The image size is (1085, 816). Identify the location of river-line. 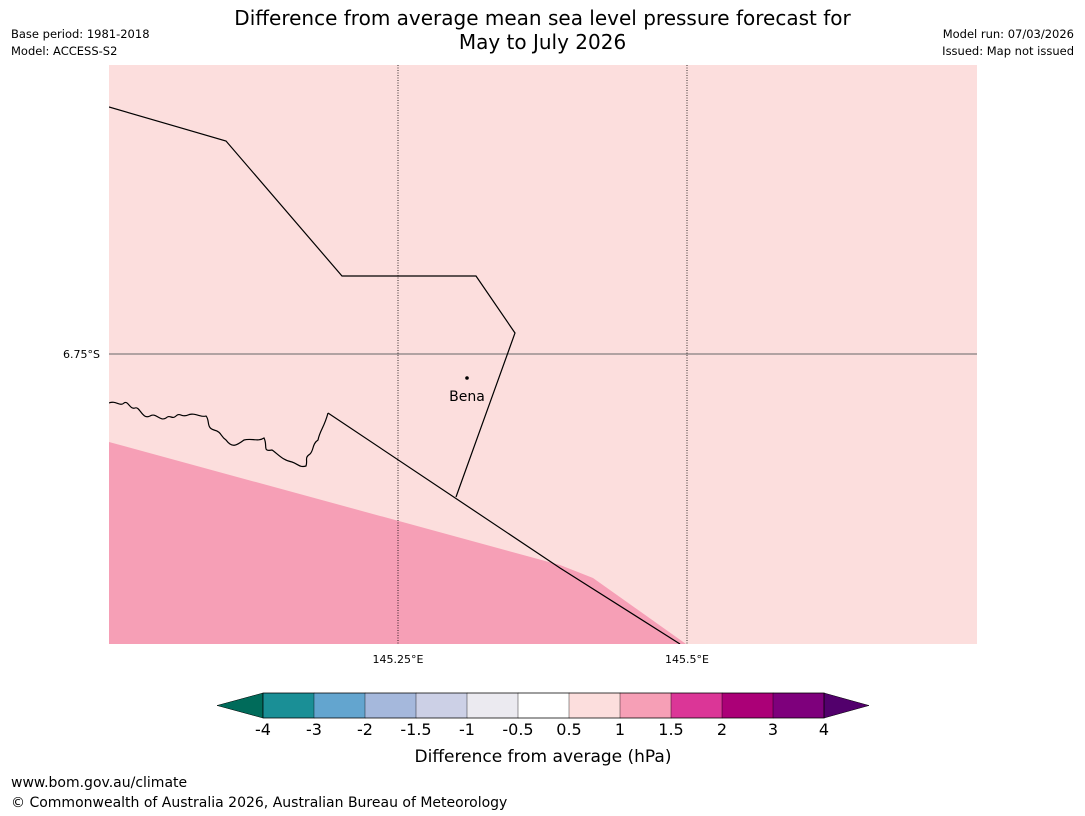
(219, 434).